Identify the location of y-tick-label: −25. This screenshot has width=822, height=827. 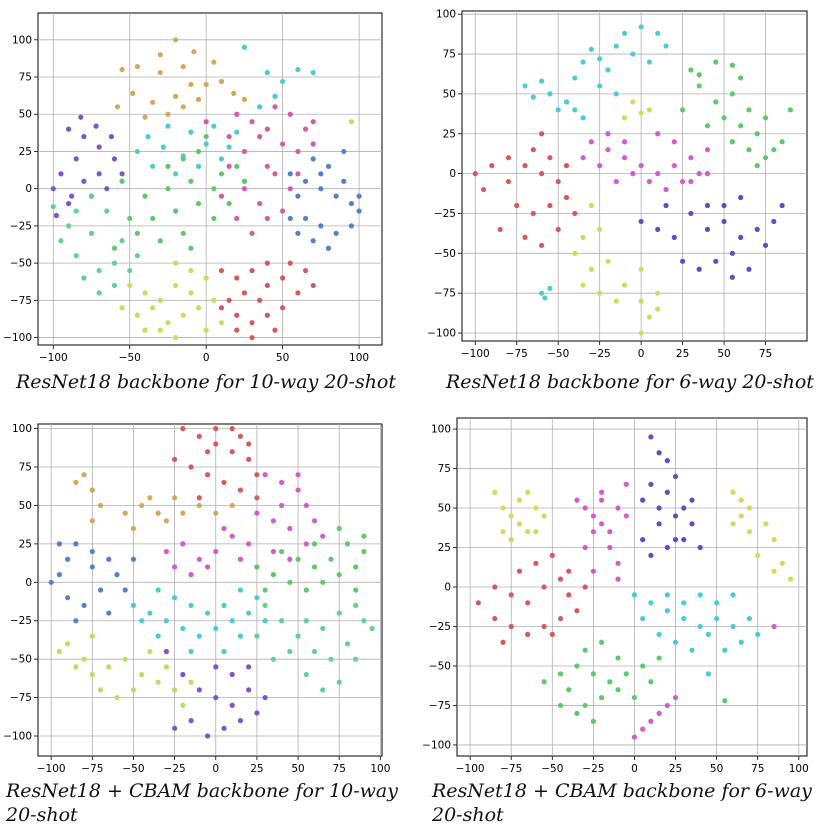
(440, 627).